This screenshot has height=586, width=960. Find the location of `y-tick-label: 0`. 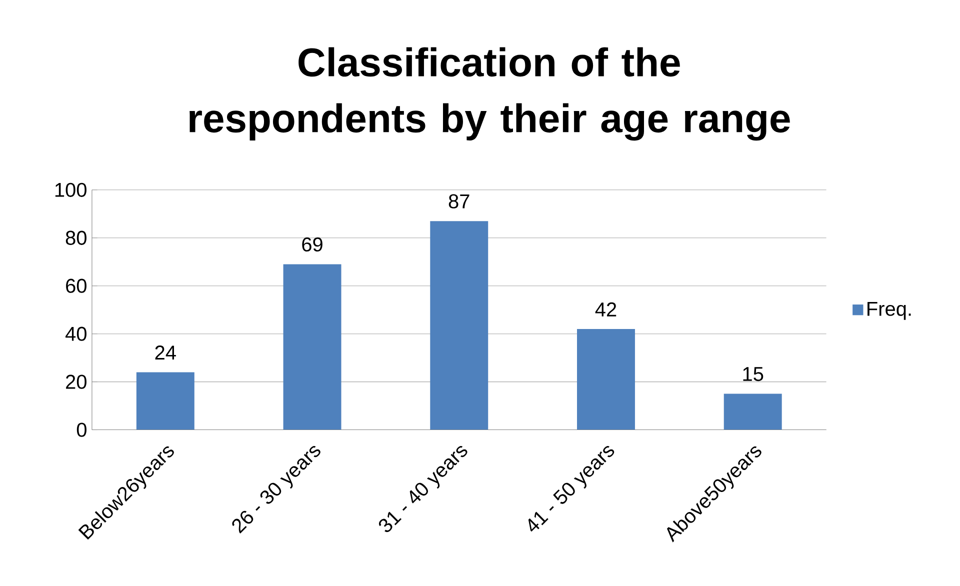

y-tick-label: 0 is located at coordinates (81, 430).